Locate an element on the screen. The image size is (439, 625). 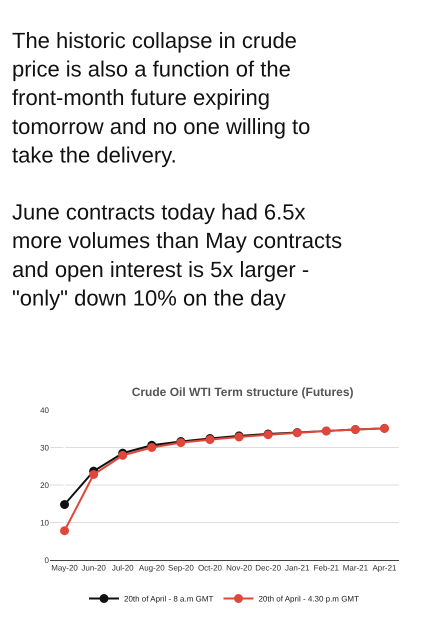
y-tick-label: 30 is located at coordinates (45, 447).